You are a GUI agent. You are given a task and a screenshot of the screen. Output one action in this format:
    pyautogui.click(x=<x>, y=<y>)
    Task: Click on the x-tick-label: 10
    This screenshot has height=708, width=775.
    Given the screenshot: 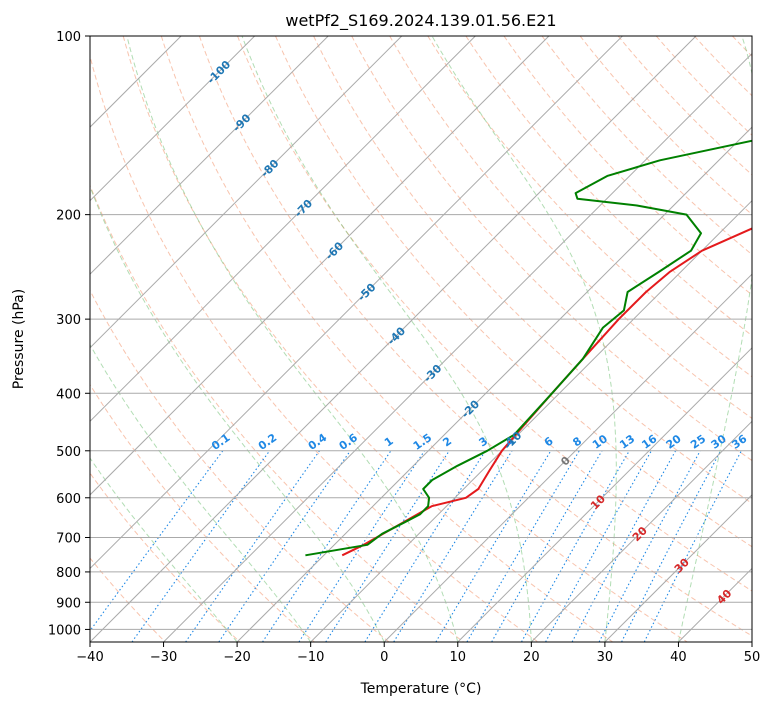 What is the action you would take?
    pyautogui.click(x=458, y=657)
    